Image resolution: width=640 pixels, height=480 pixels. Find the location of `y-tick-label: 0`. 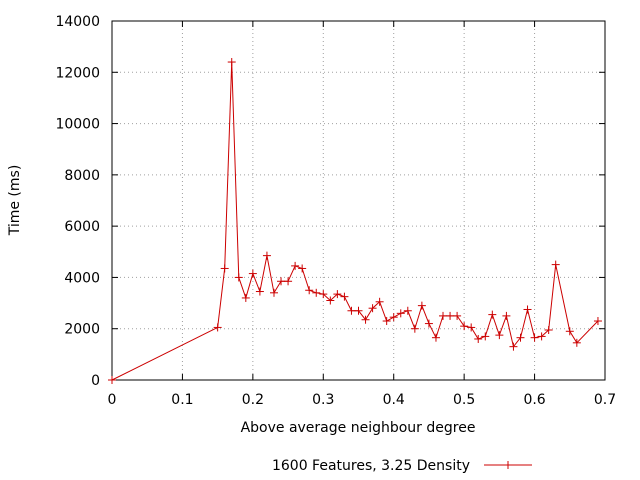

y-tick-label: 0 is located at coordinates (95, 381).